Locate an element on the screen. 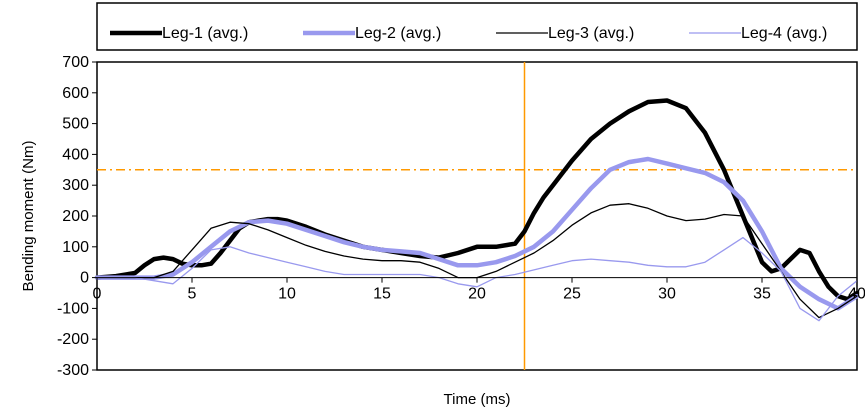 The image size is (865, 411). y-tick-label: 700 is located at coordinates (75, 62).